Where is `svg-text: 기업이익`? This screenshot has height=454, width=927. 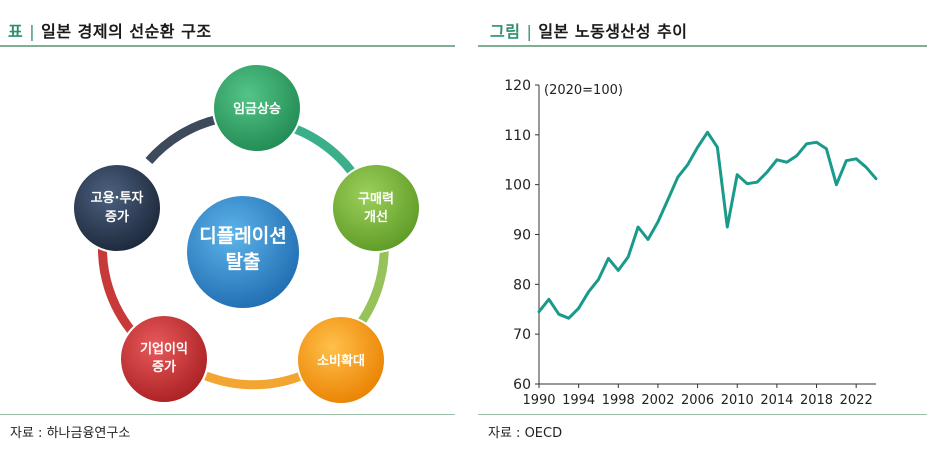 svg-text: 기업이익 is located at coordinates (164, 349).